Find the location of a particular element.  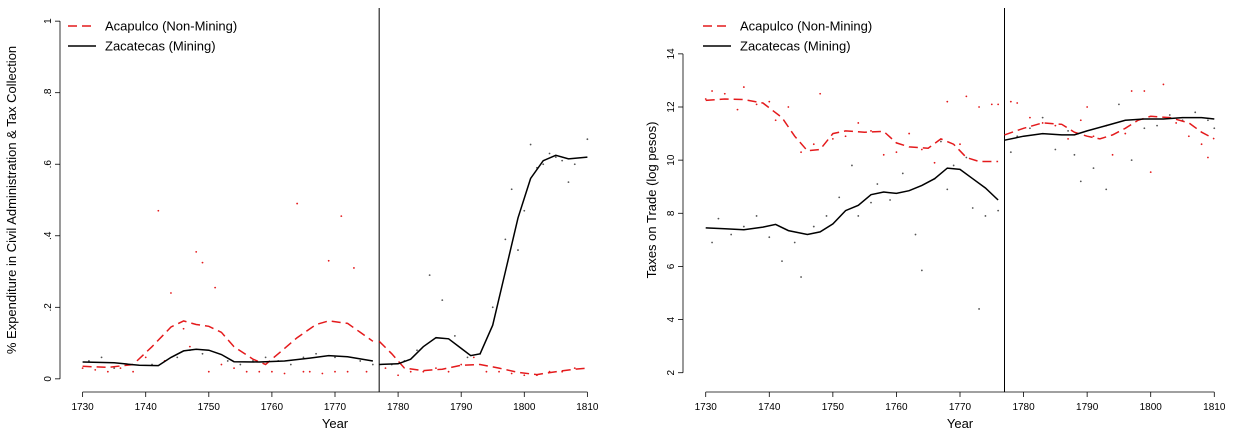

x-tick-label: 1770 is located at coordinates (960, 407).